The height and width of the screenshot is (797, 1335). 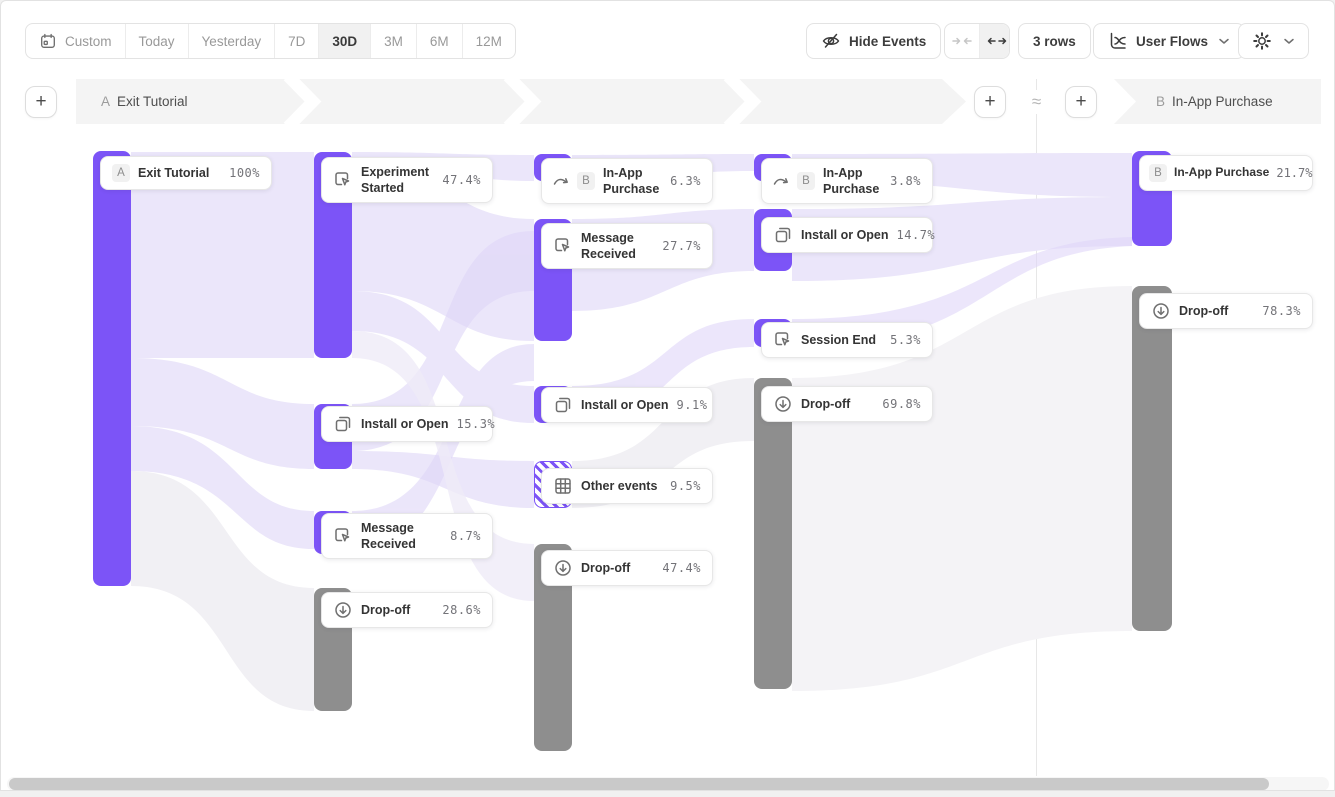 I want to click on spacing-toggle, so click(x=977, y=41).